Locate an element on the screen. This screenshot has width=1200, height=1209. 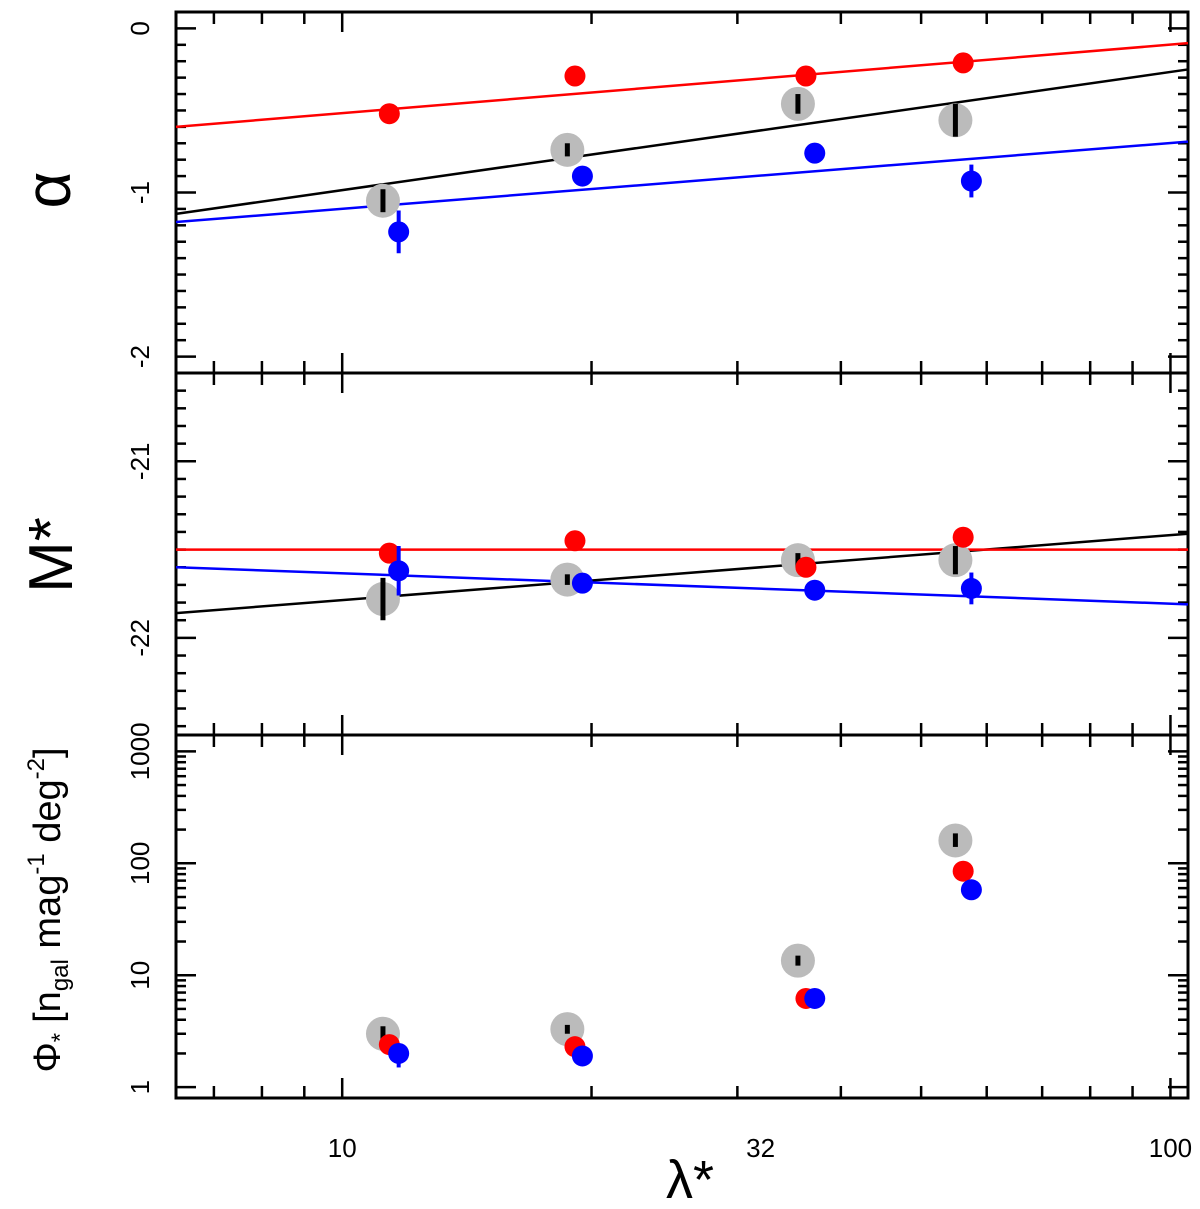
phistar-axis-label: Φ* [ngal mag-1 deg-2] is located at coordinates (48, 909).